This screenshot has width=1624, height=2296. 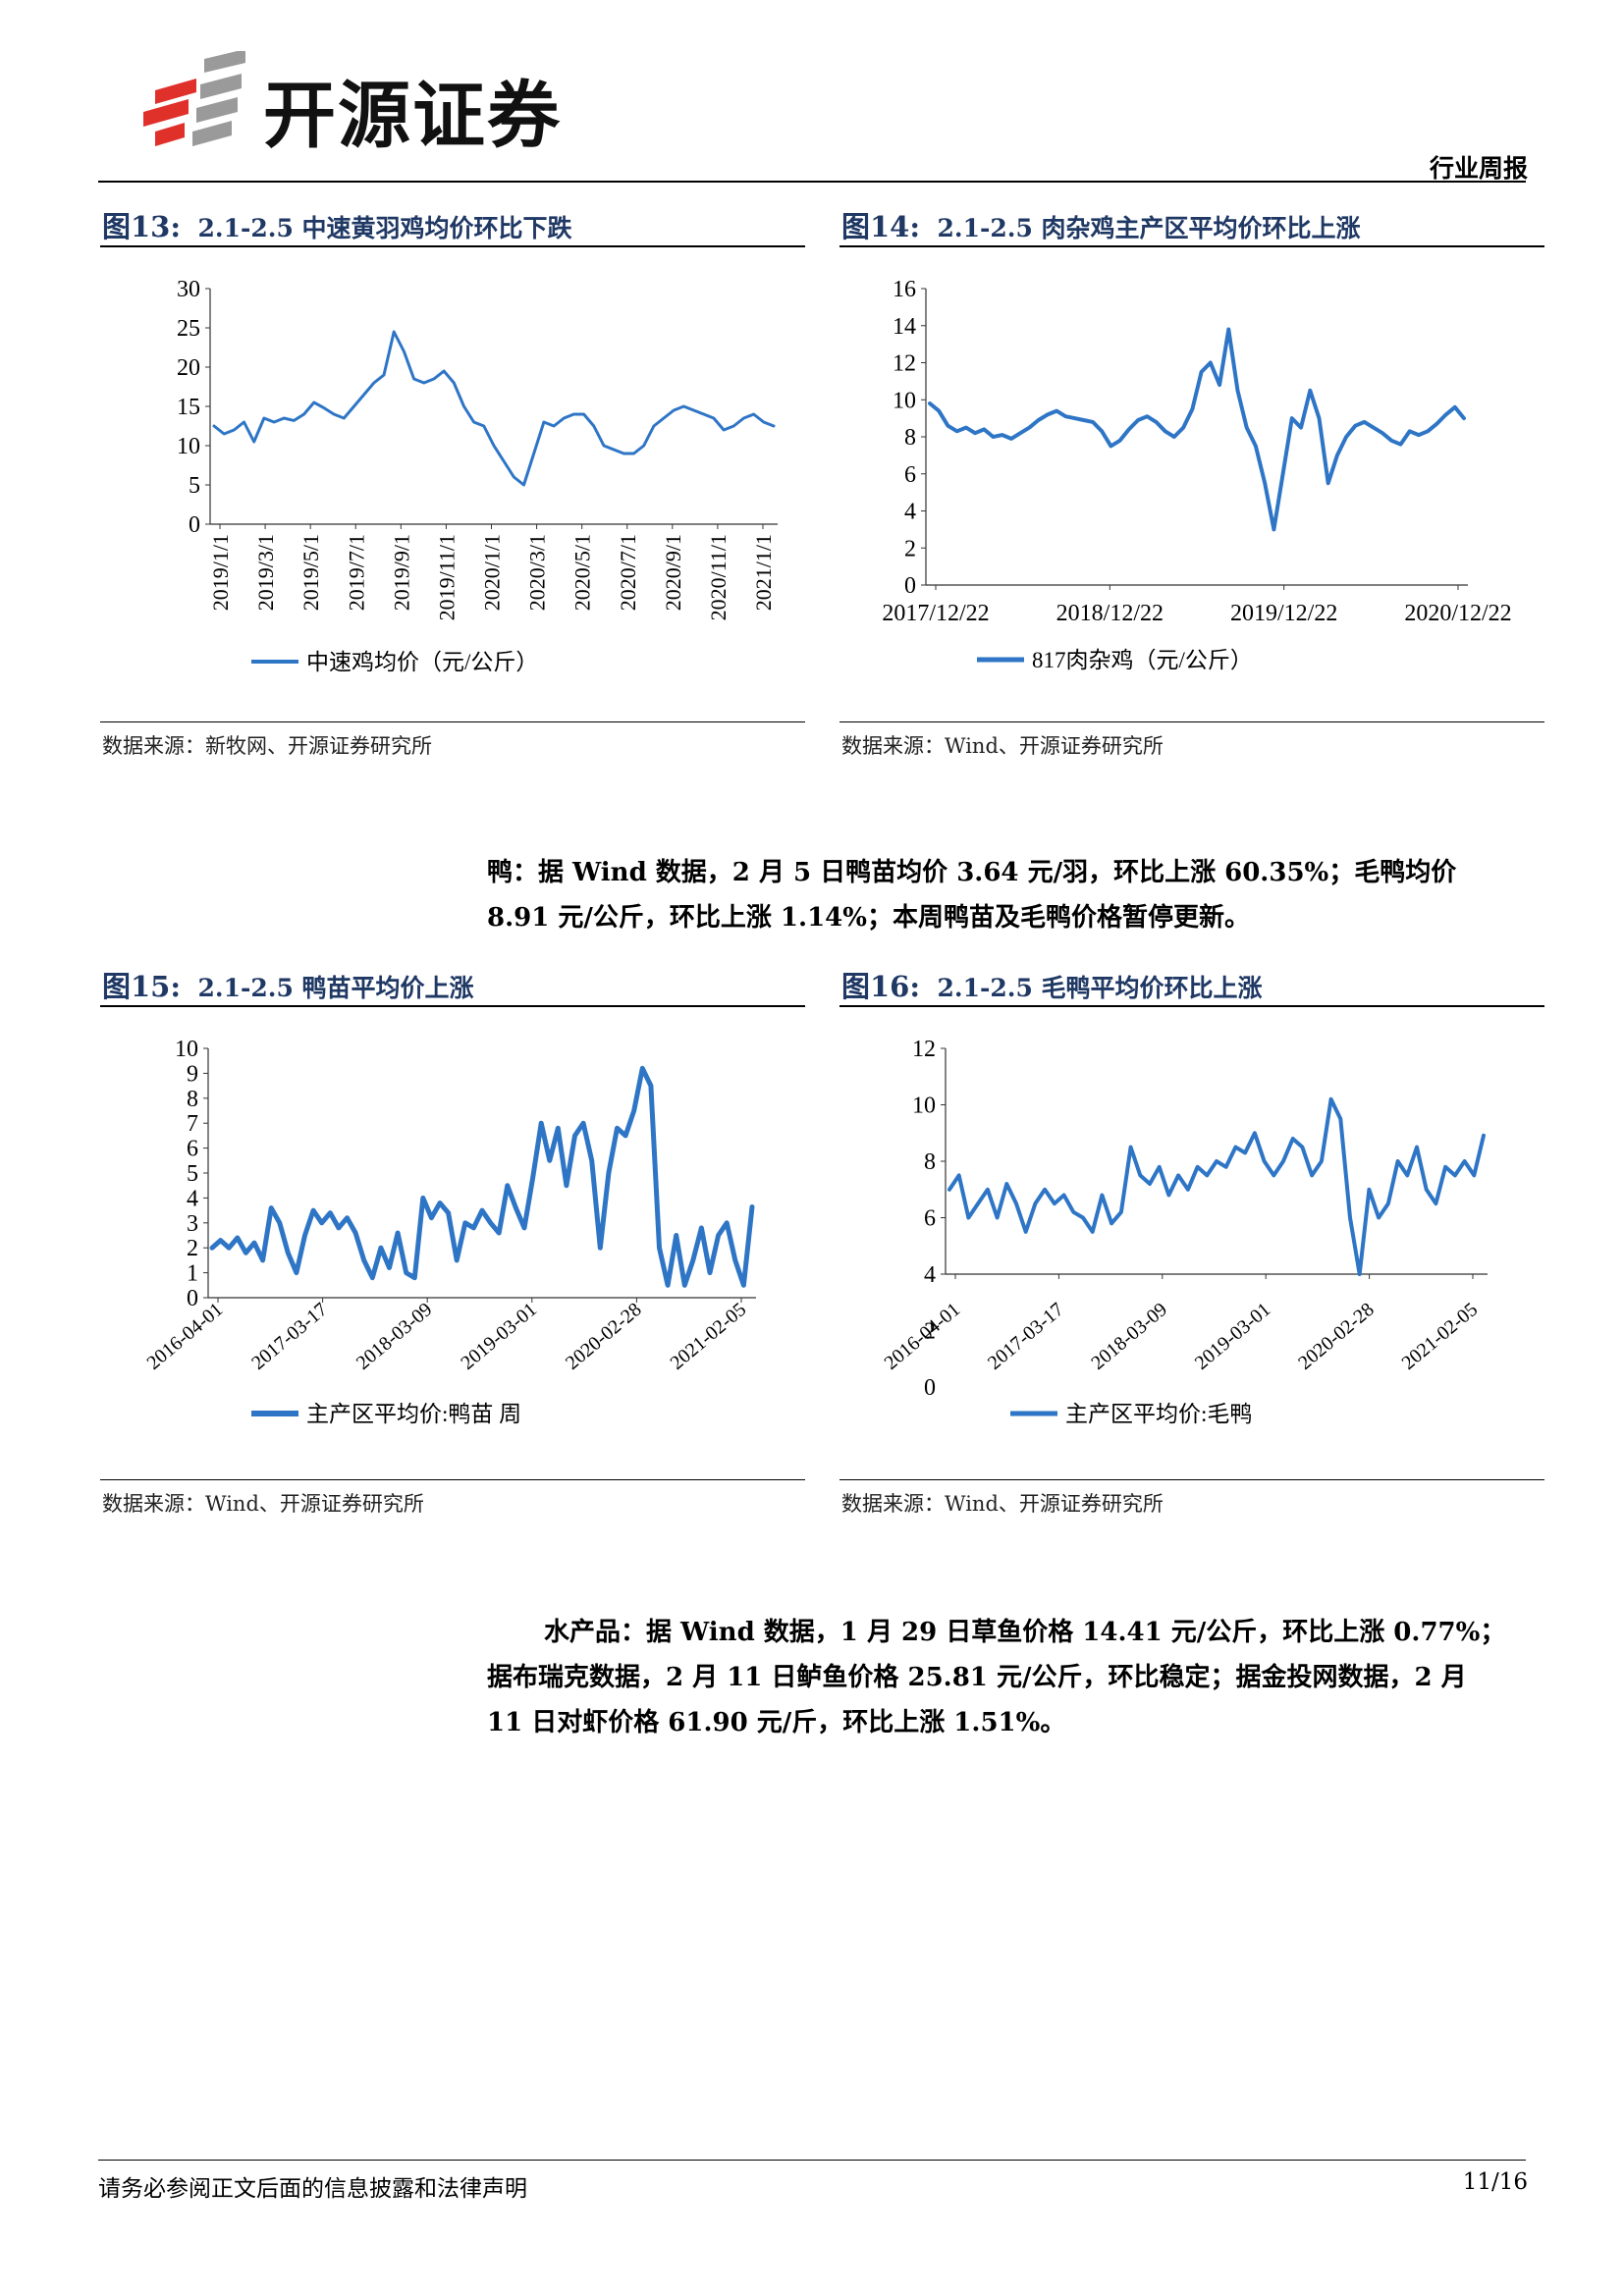 What do you see at coordinates (1191, 1006) in the screenshot?
I see `figure-16-top-rule` at bounding box center [1191, 1006].